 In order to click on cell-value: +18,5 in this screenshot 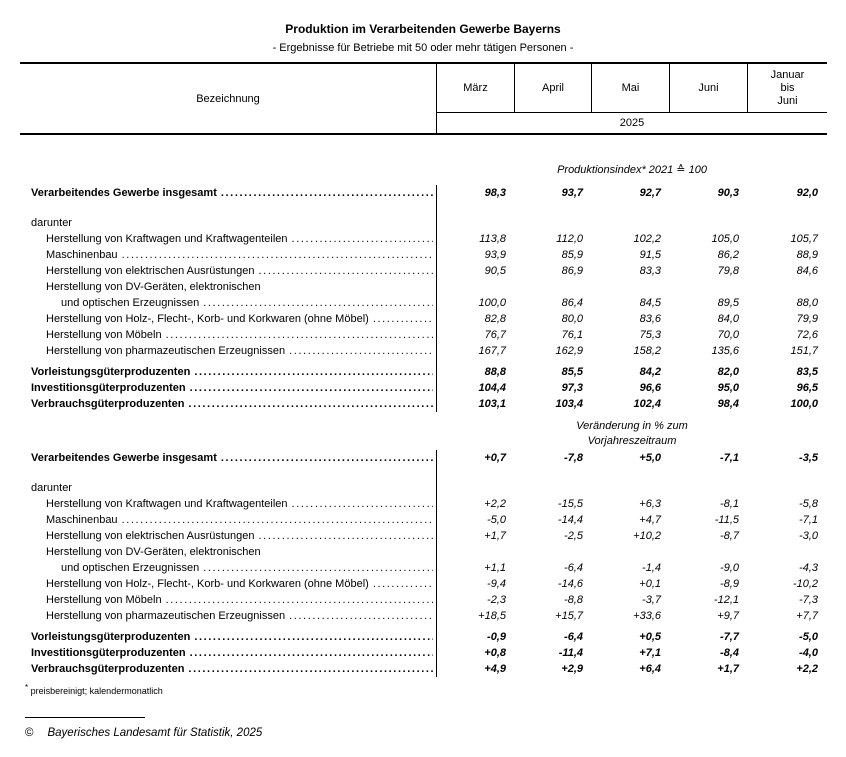, I will do `click(492, 616)`.